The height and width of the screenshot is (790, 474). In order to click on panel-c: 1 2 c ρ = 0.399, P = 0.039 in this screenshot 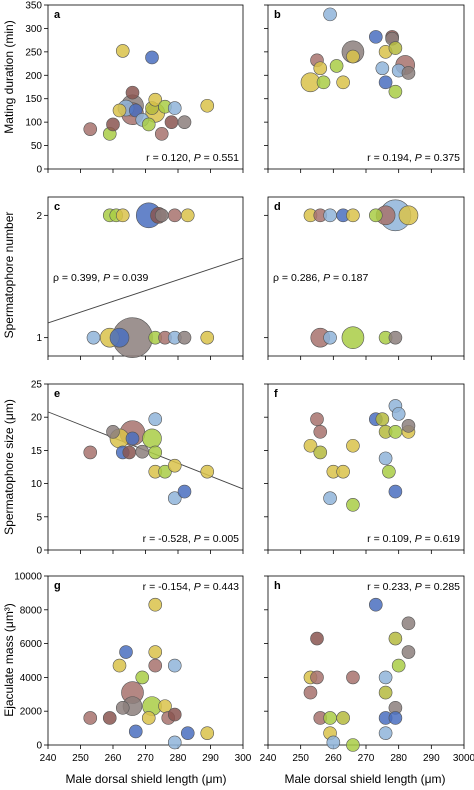, I will do `click(140, 278)`.